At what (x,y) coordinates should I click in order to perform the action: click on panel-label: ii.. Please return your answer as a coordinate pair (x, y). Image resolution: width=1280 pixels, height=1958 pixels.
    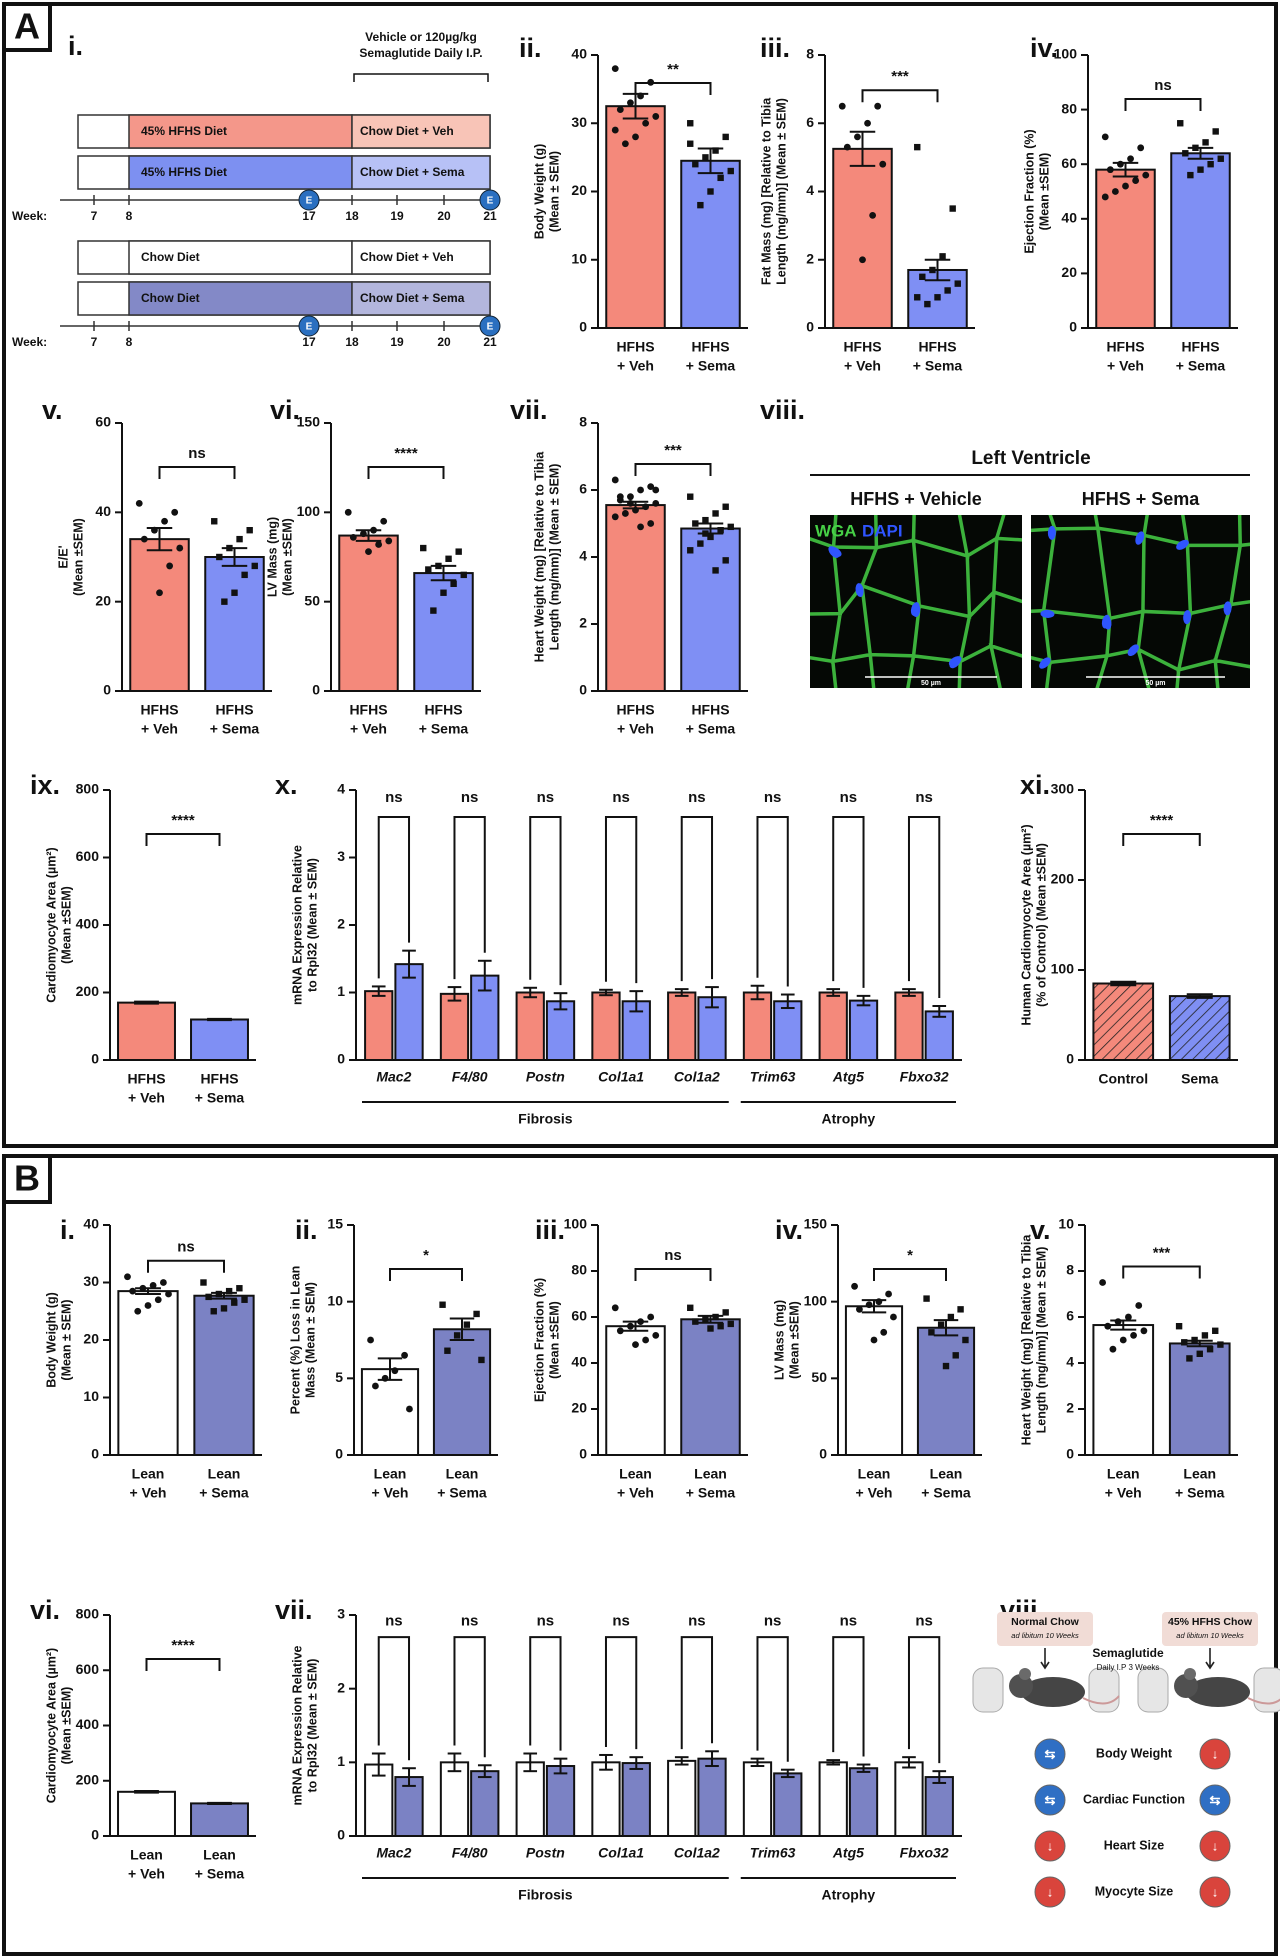
    Looking at the image, I should click on (530, 48).